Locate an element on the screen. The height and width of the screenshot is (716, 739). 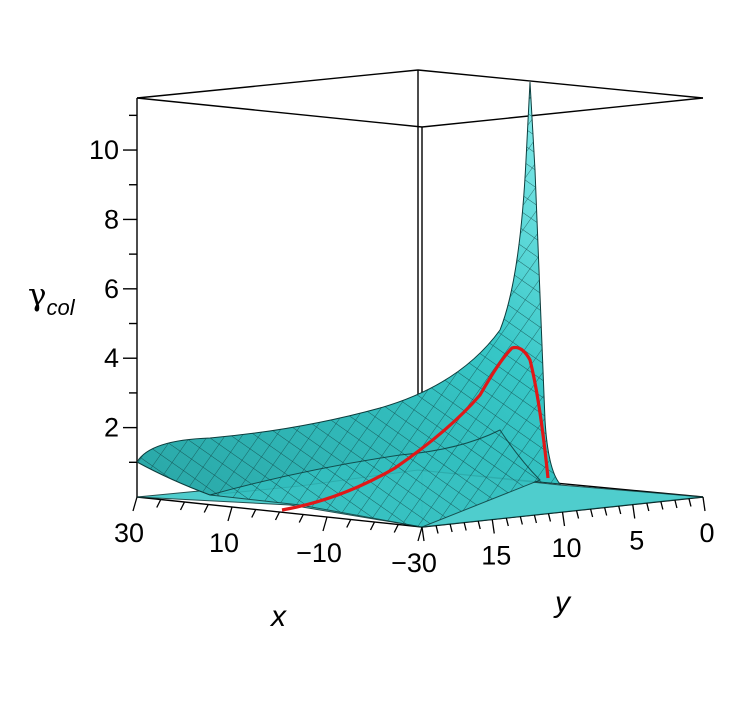
y-axis: 15 10 5 0 is located at coordinates (568, 533).